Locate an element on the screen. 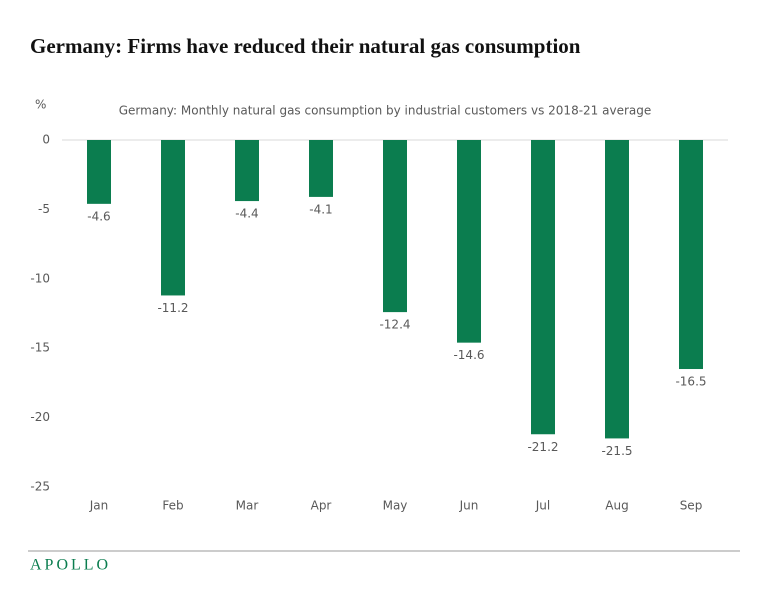  value-label: -4.1 is located at coordinates (320, 209).